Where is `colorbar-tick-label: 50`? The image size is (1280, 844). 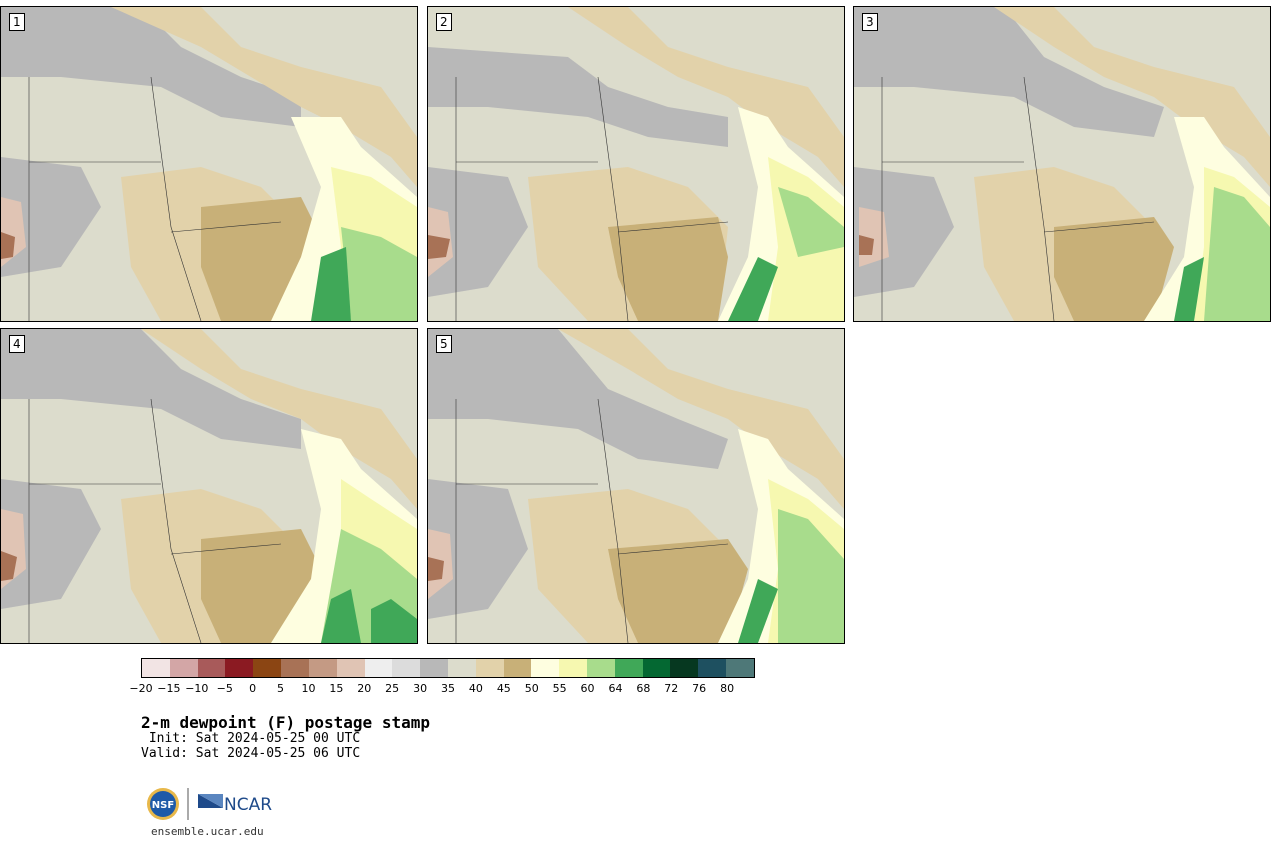
colorbar-tick-label: 50 is located at coordinates (531, 688).